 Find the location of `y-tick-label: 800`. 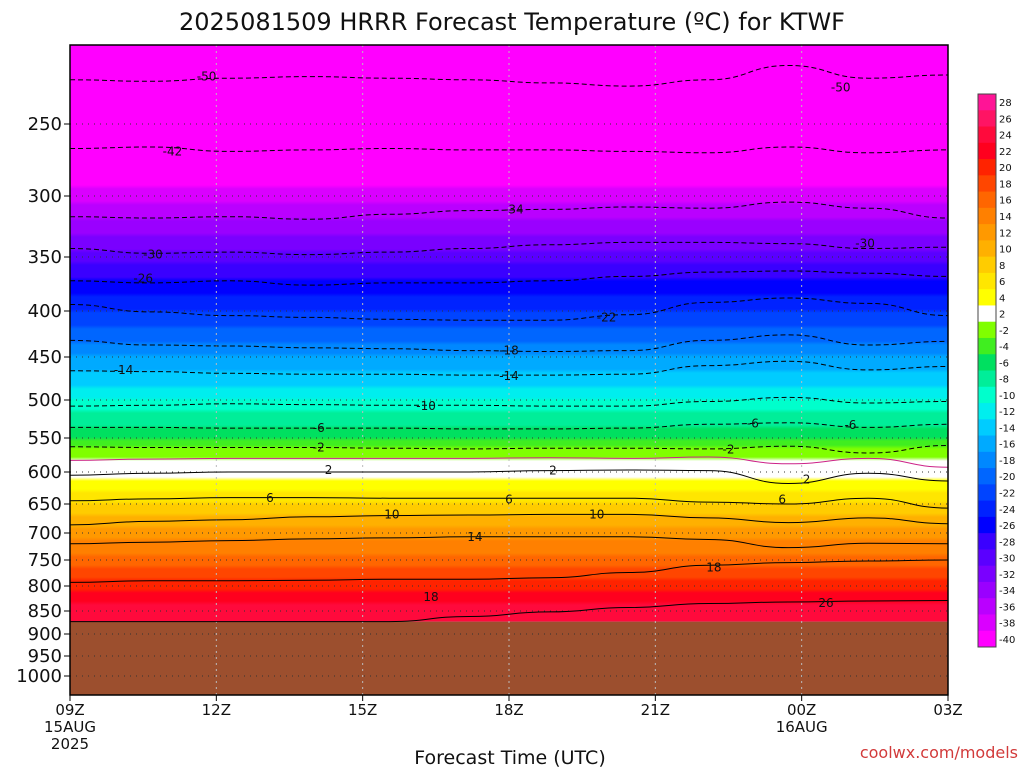

y-tick-label: 800 is located at coordinates (45, 586).